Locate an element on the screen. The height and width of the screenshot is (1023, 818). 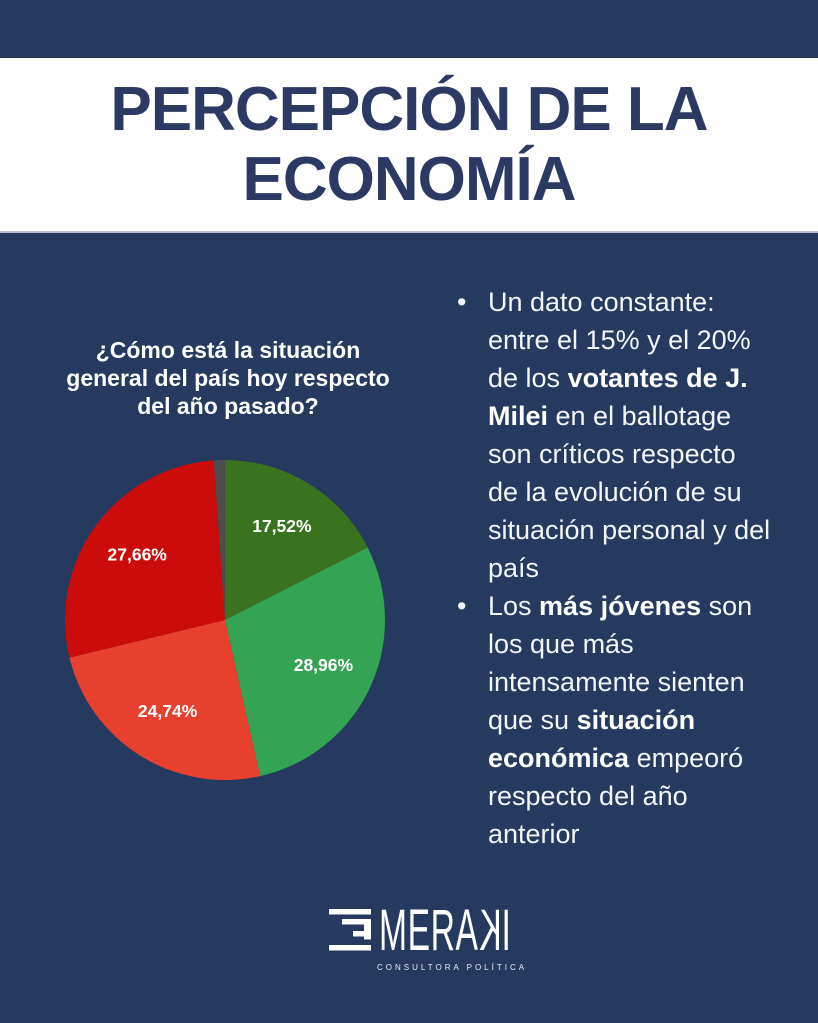
wordmark-pre: MERA is located at coordinates (429, 930).